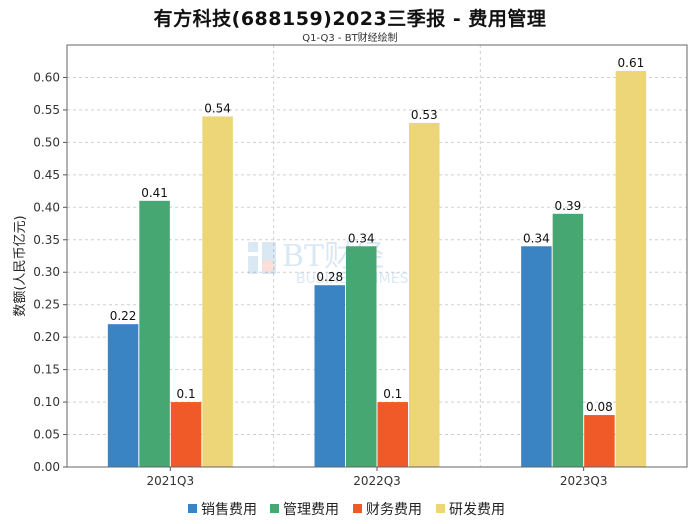  I want to click on x-tick-label: 2021Q3, so click(171, 481).